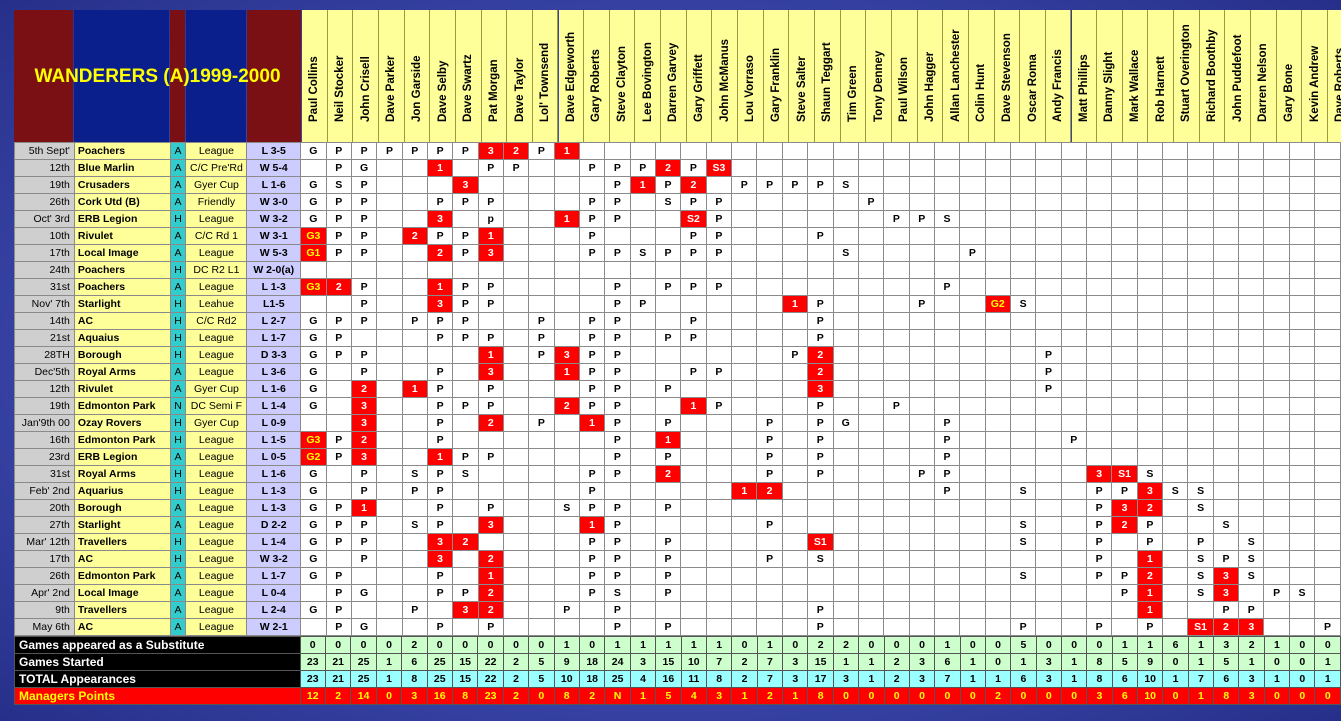 Image resolution: width=1341 pixels, height=721 pixels. I want to click on totals-value: 2, so click(770, 696).